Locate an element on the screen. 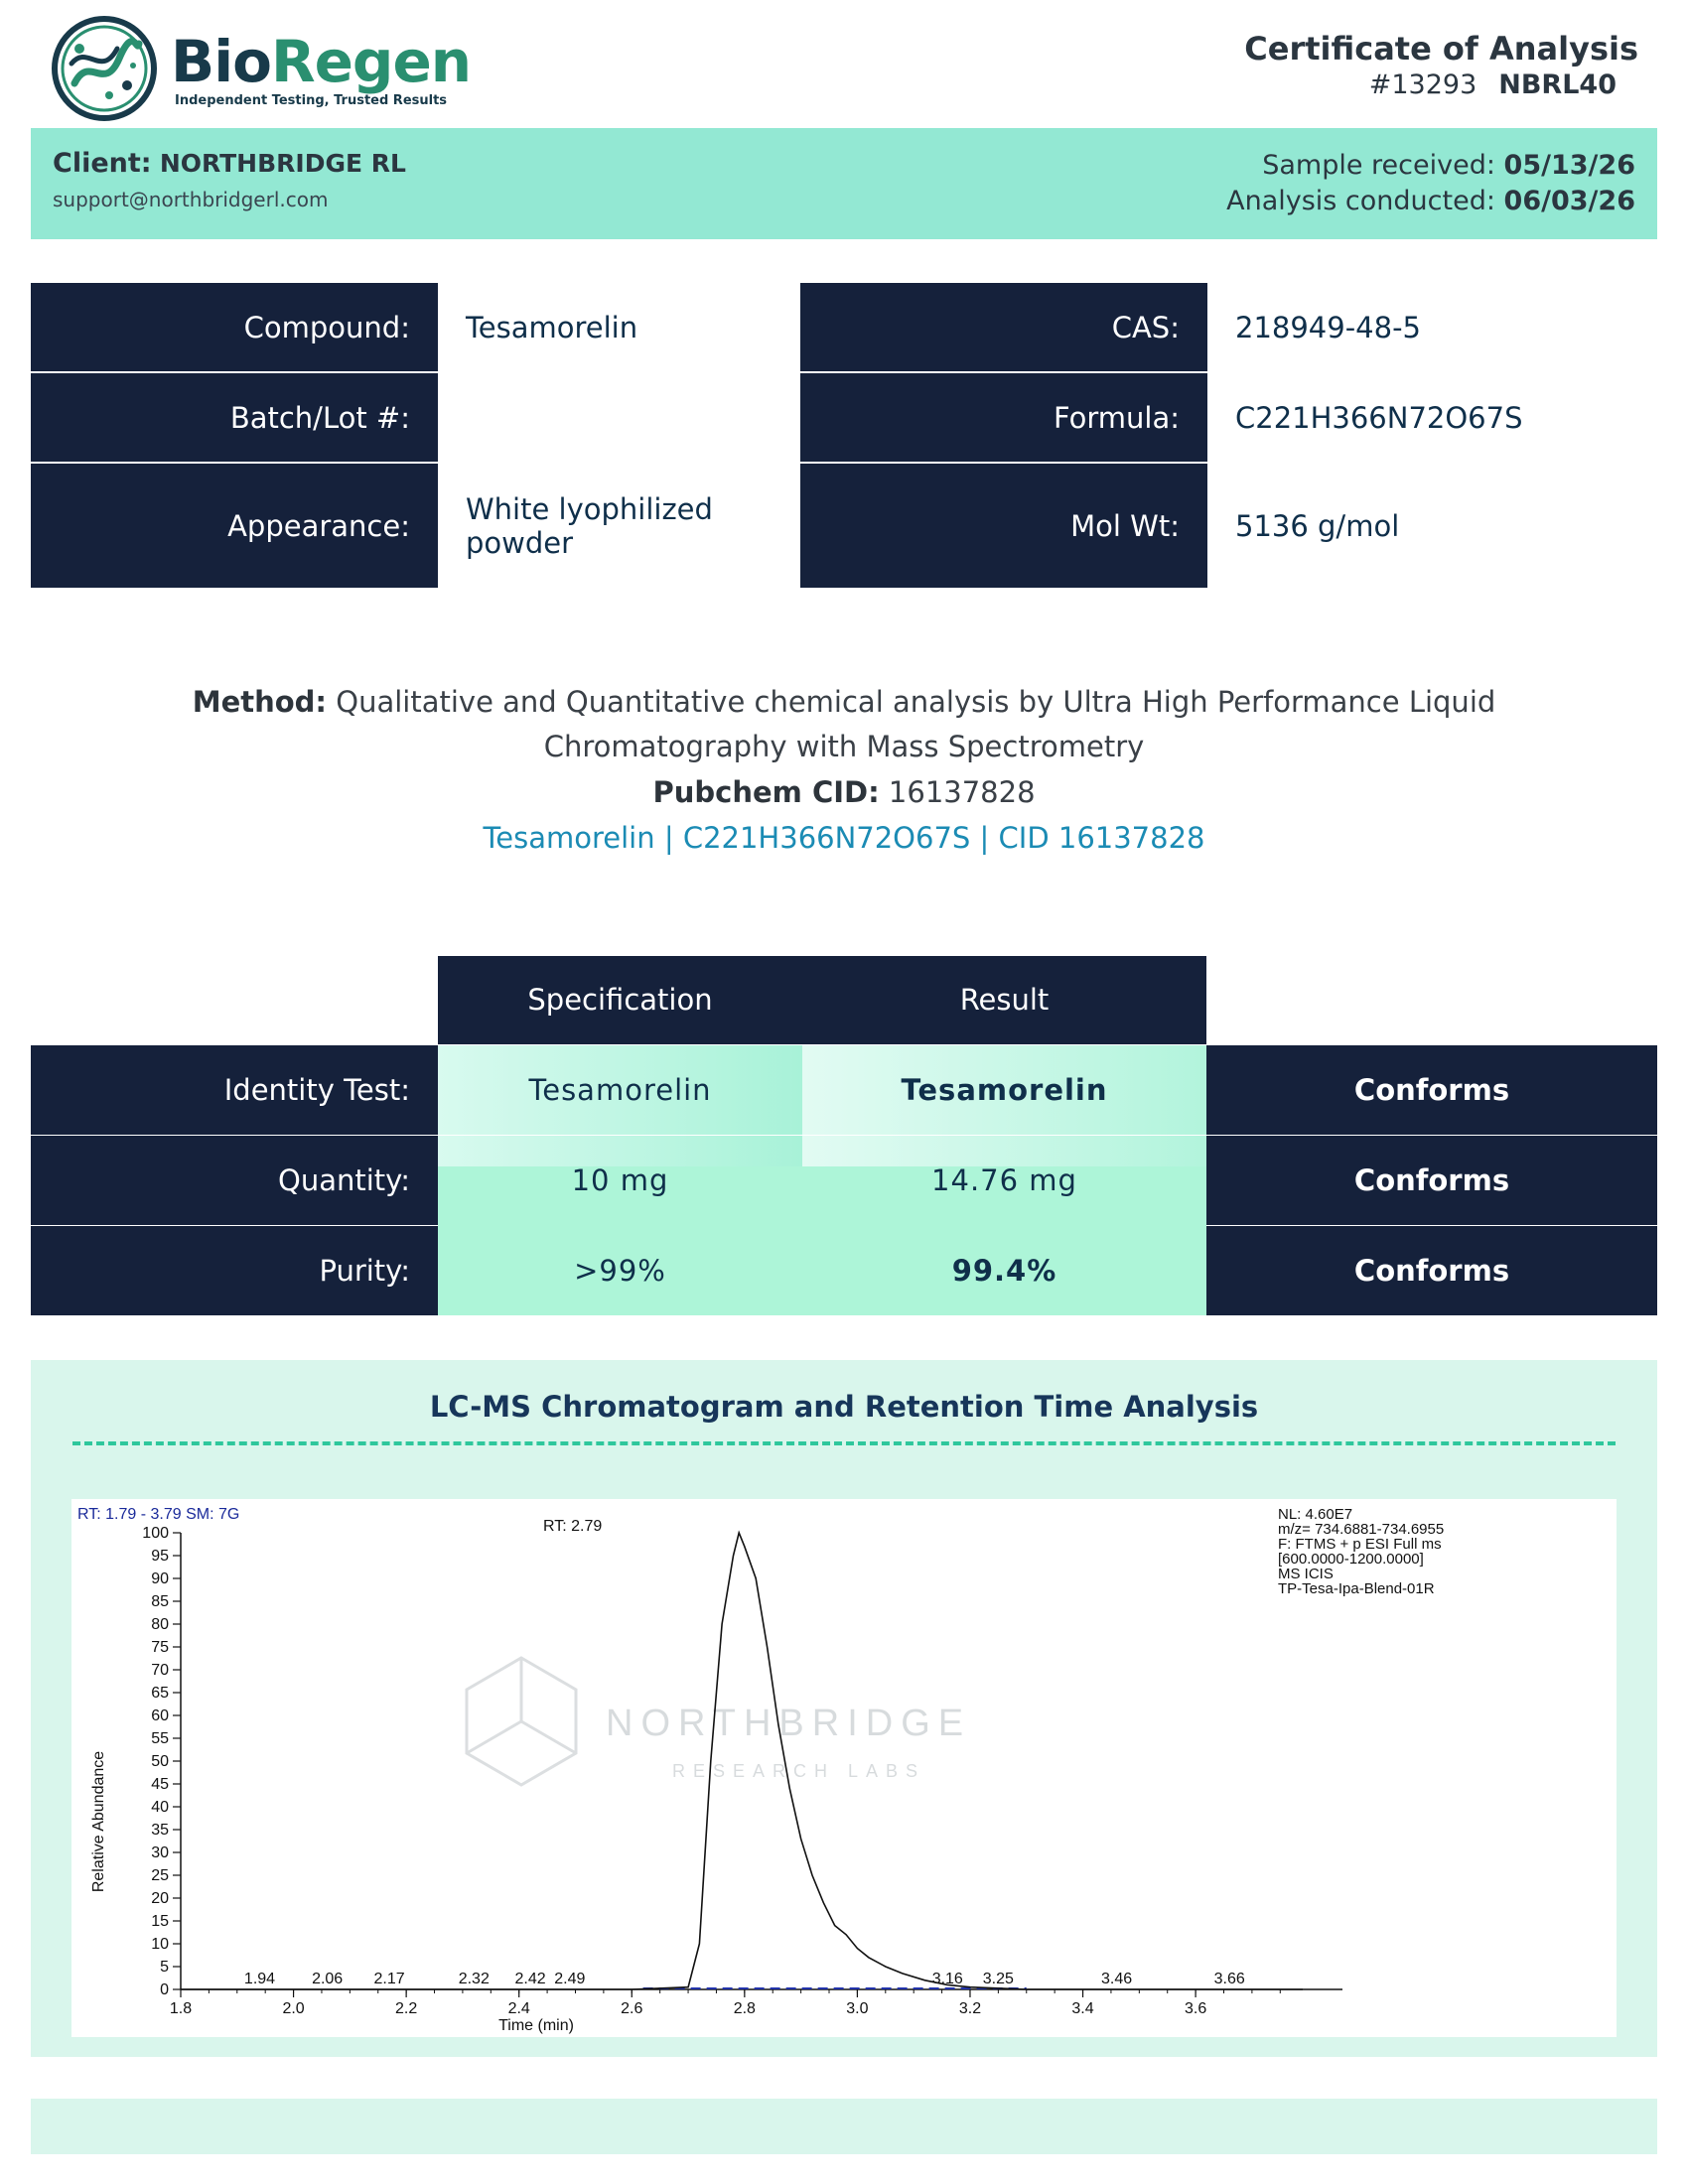 This screenshot has height=2184, width=1688. client-name: NORTHBRIDGE RL is located at coordinates (282, 163).